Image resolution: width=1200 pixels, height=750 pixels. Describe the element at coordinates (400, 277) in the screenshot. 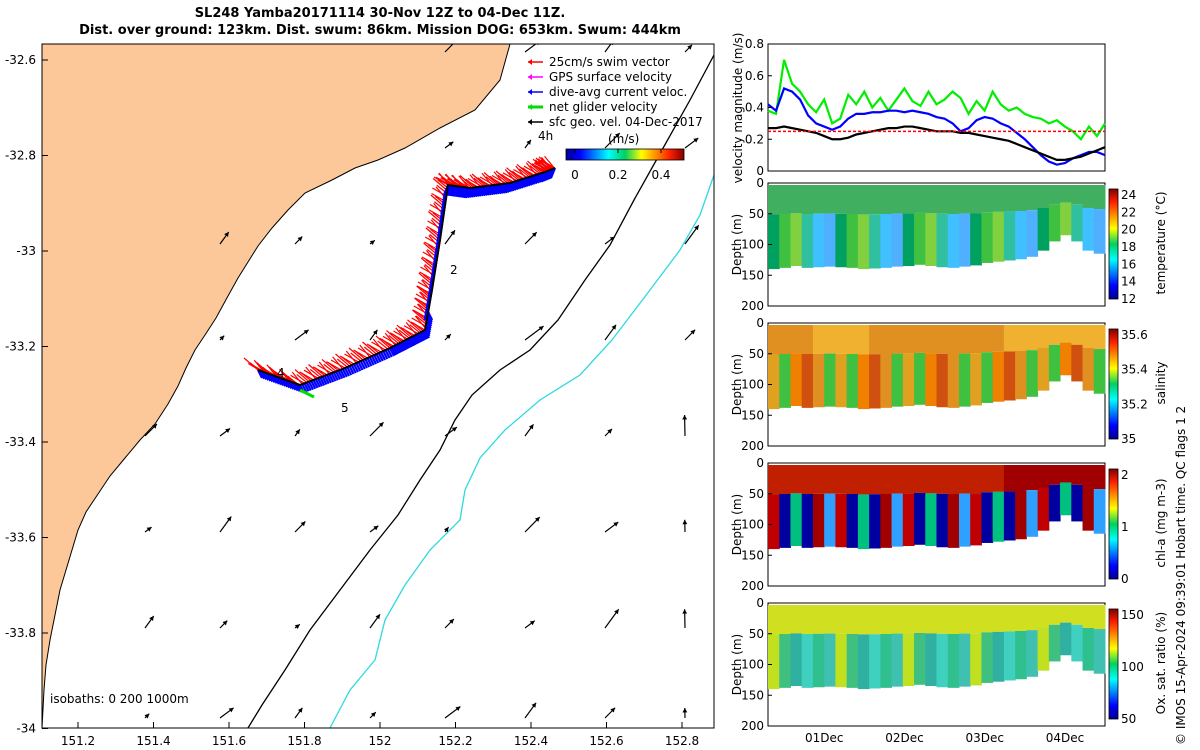

I see `glider-track` at that location.